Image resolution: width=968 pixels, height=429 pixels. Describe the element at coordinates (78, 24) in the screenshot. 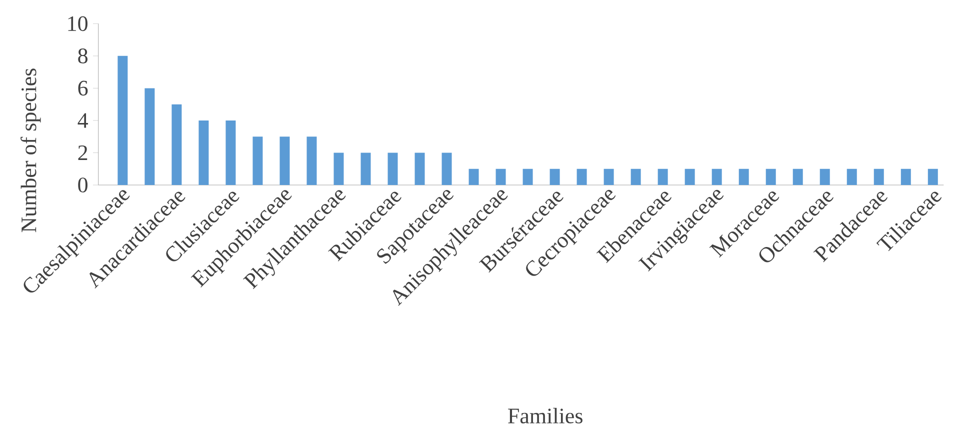

I see `y-tick-label: 10` at that location.